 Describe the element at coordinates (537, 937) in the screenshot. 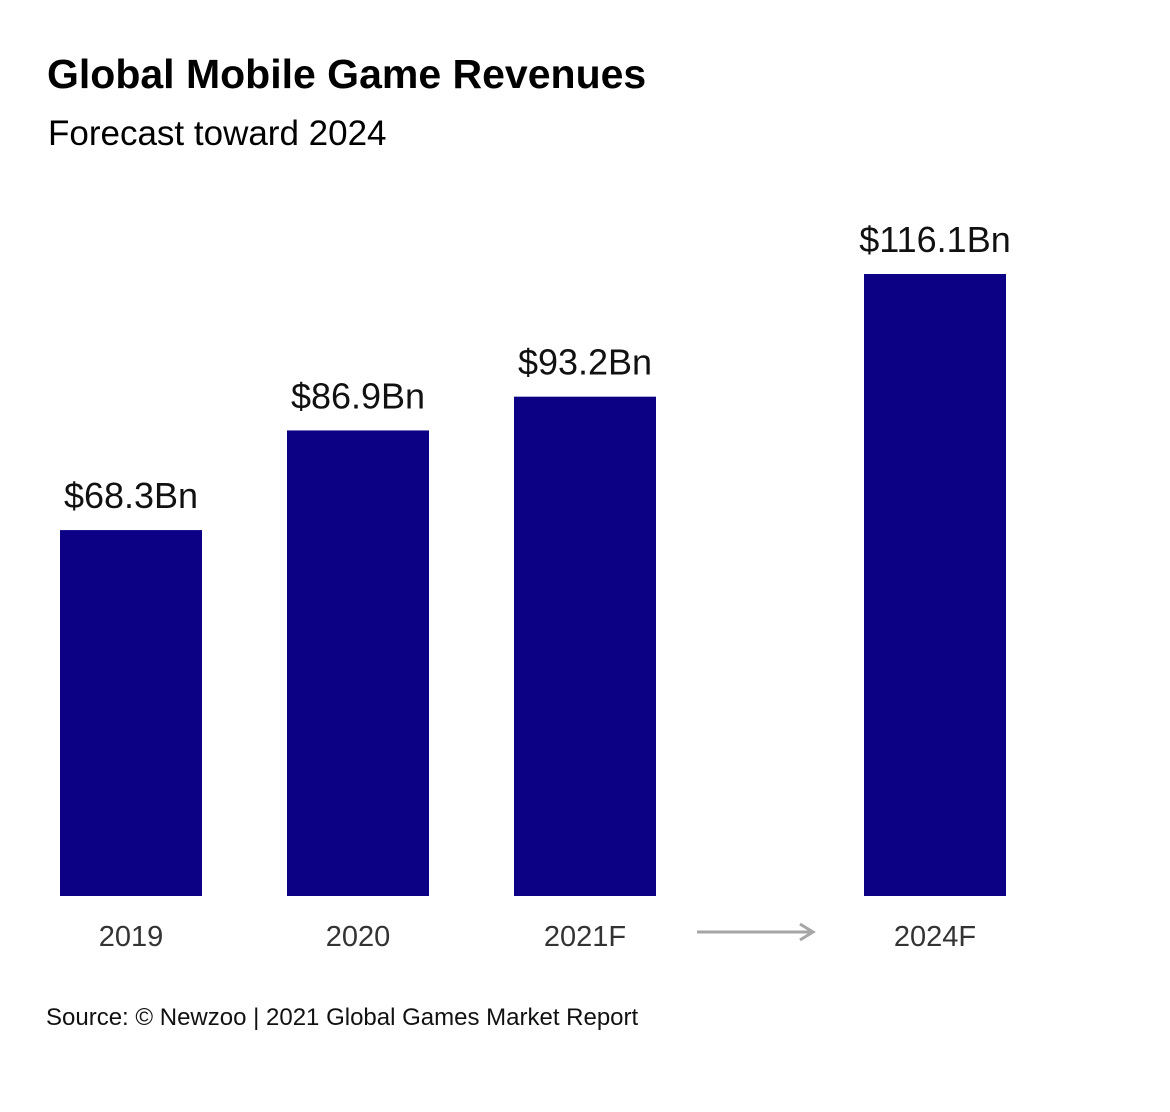

I see `x-axis-tick-labels: 2019 2020 2021F 2024F` at that location.